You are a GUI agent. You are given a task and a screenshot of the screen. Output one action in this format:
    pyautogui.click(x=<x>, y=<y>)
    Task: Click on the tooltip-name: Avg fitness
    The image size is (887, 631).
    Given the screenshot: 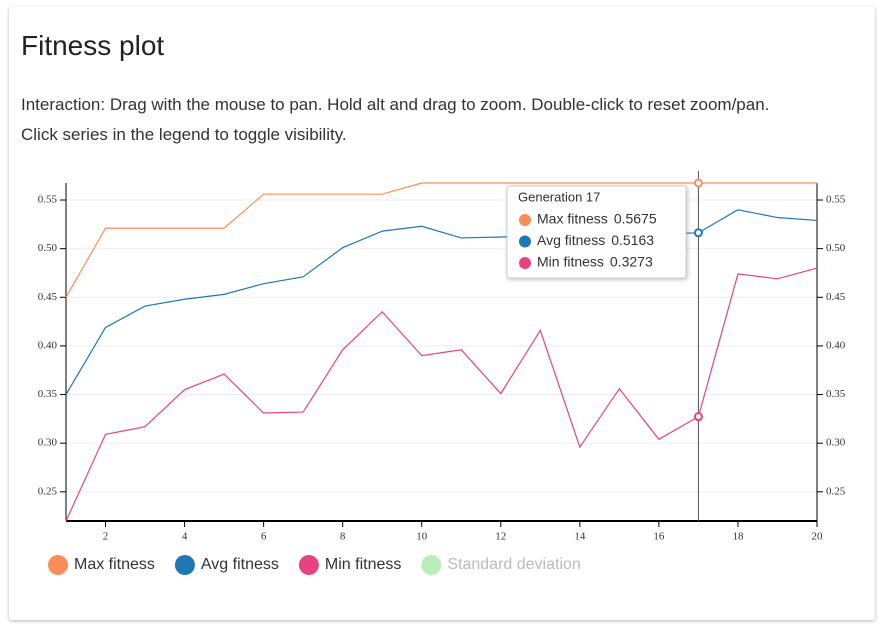 What is the action you would take?
    pyautogui.click(x=571, y=240)
    